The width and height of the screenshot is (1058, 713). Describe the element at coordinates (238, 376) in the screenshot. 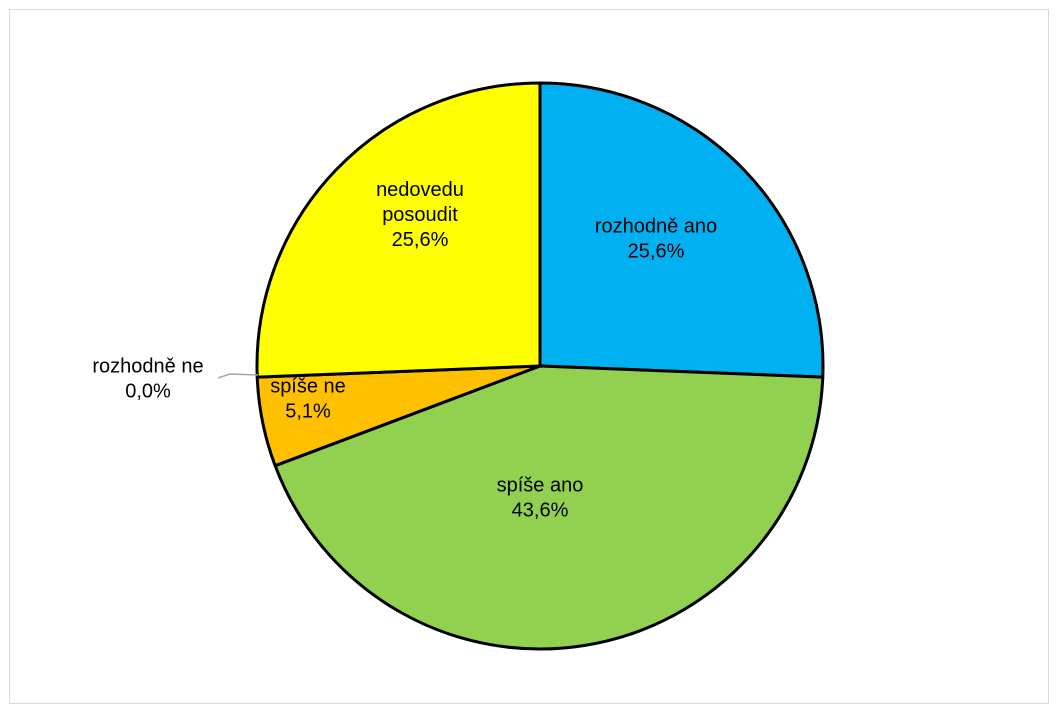

I see `leader-line-rozhodne-ne` at that location.